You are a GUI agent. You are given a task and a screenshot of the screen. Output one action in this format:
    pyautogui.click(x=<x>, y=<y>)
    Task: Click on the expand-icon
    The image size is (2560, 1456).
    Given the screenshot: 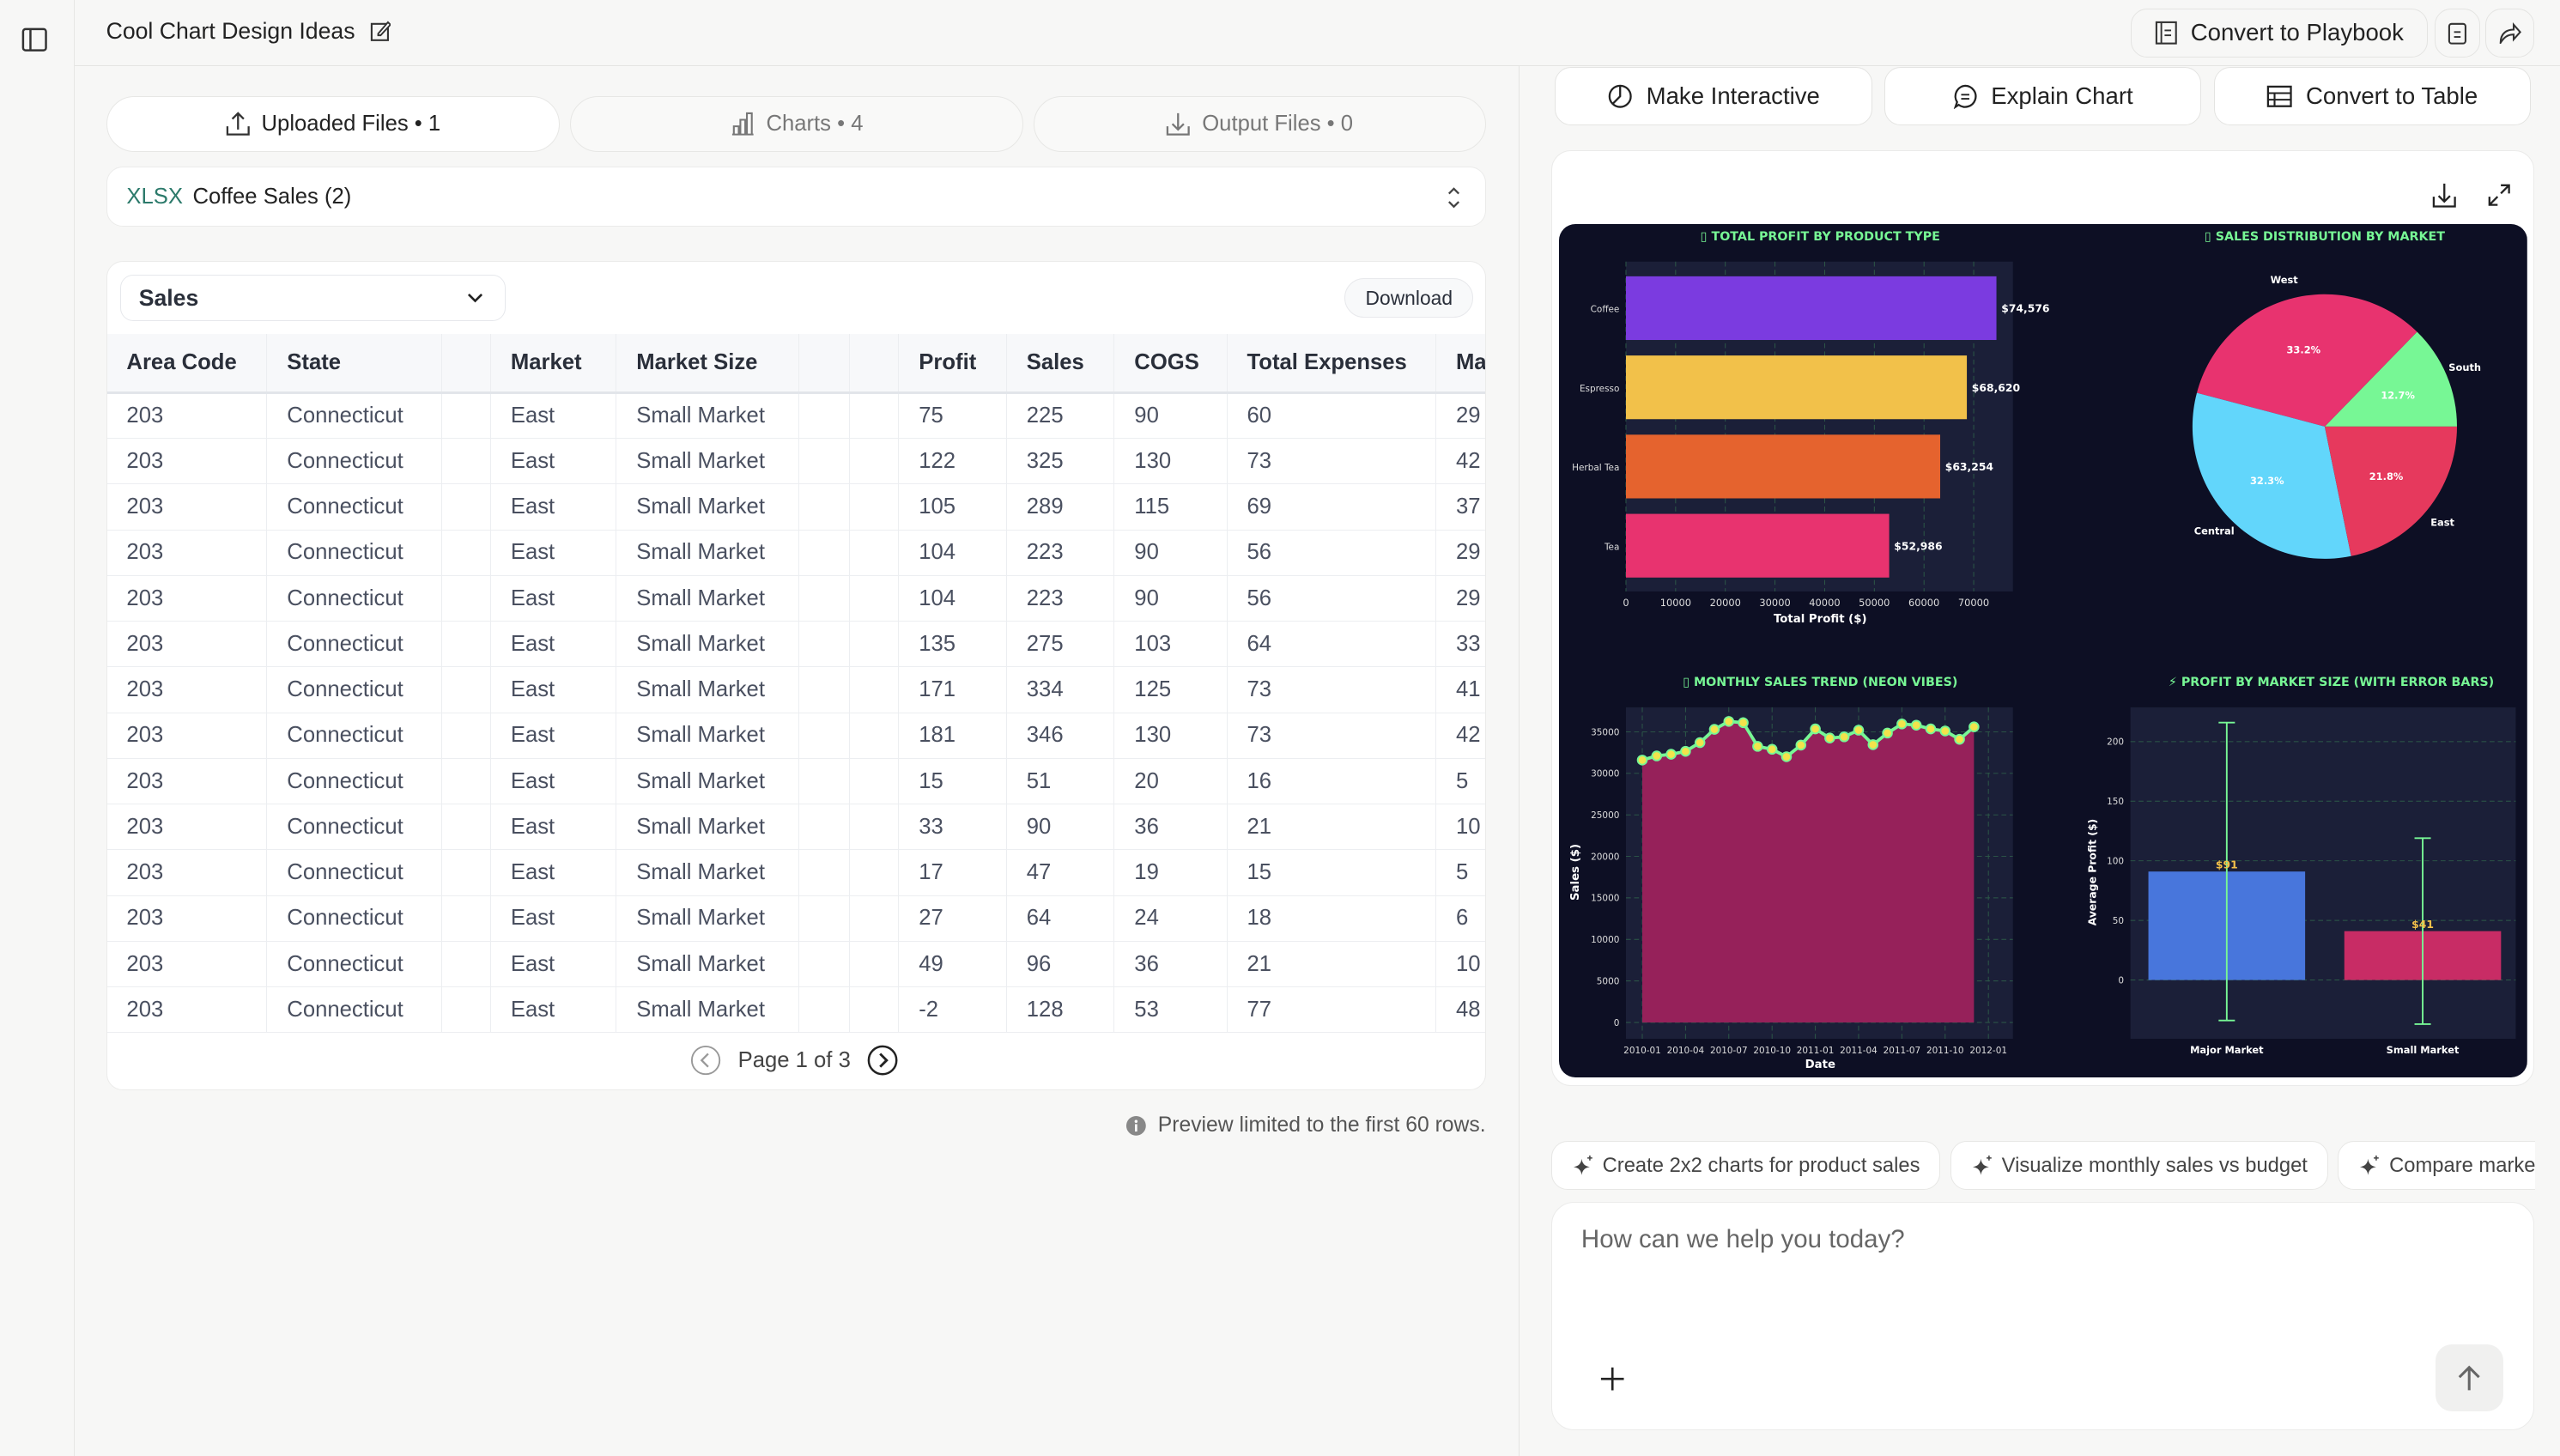 What is the action you would take?
    pyautogui.click(x=2499, y=195)
    